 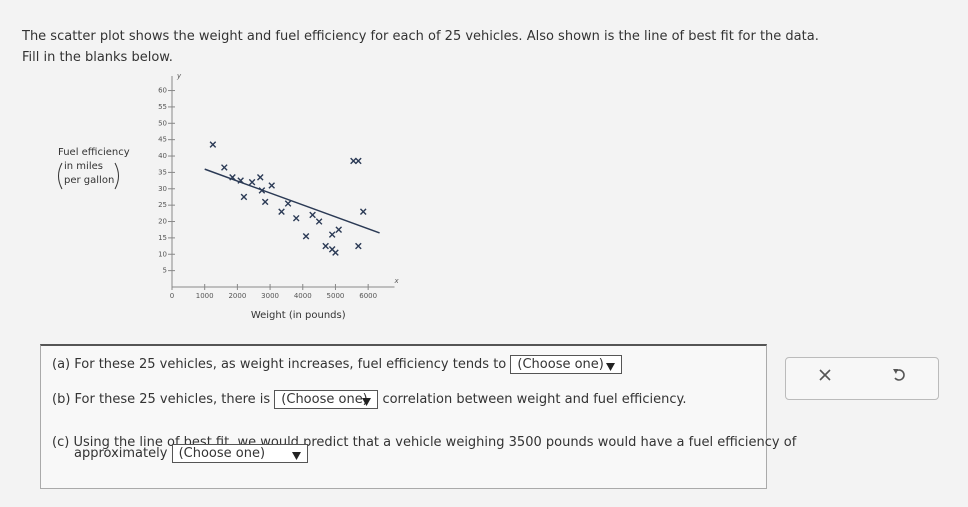 I want to click on x-tick-label: 4000, so click(x=303, y=296).